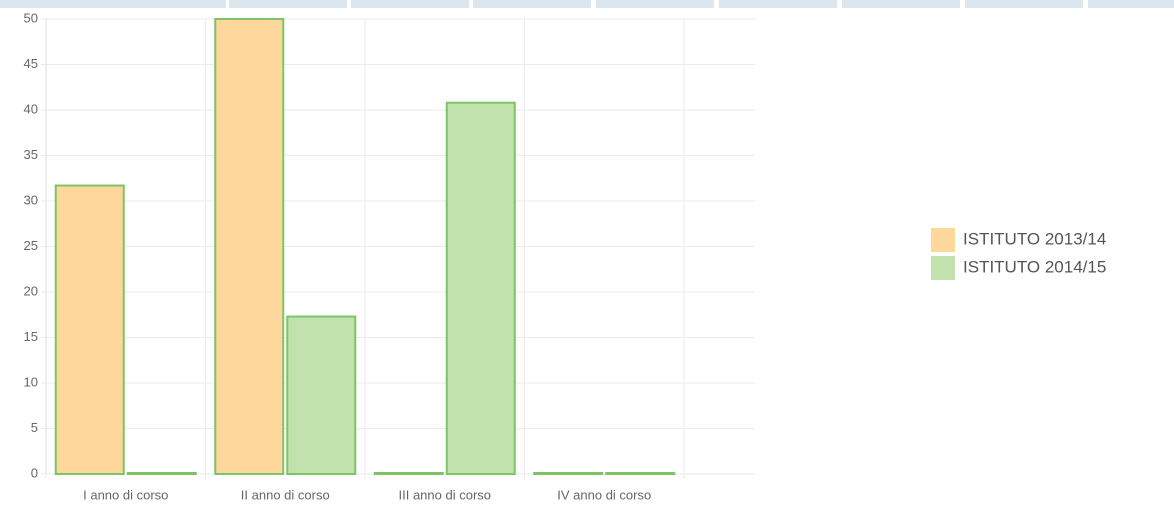  What do you see at coordinates (1034, 238) in the screenshot?
I see `legend-label: ISTITUTO 2013/14` at bounding box center [1034, 238].